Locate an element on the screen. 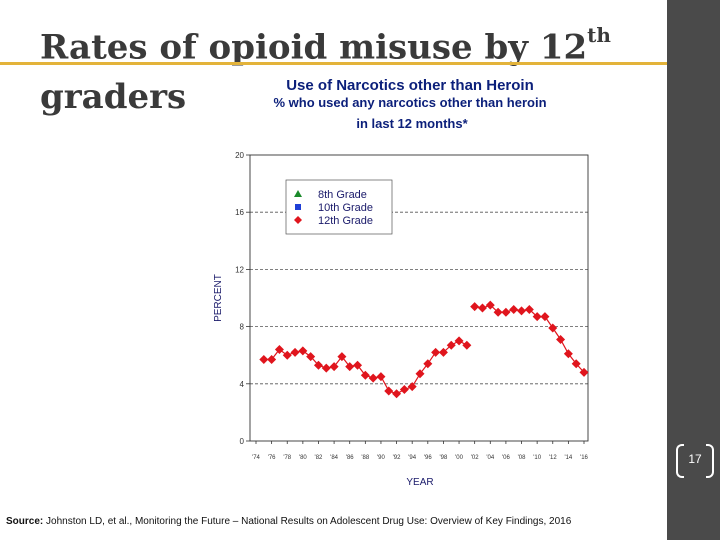  x-axis-label: YEAR is located at coordinates (419, 482).